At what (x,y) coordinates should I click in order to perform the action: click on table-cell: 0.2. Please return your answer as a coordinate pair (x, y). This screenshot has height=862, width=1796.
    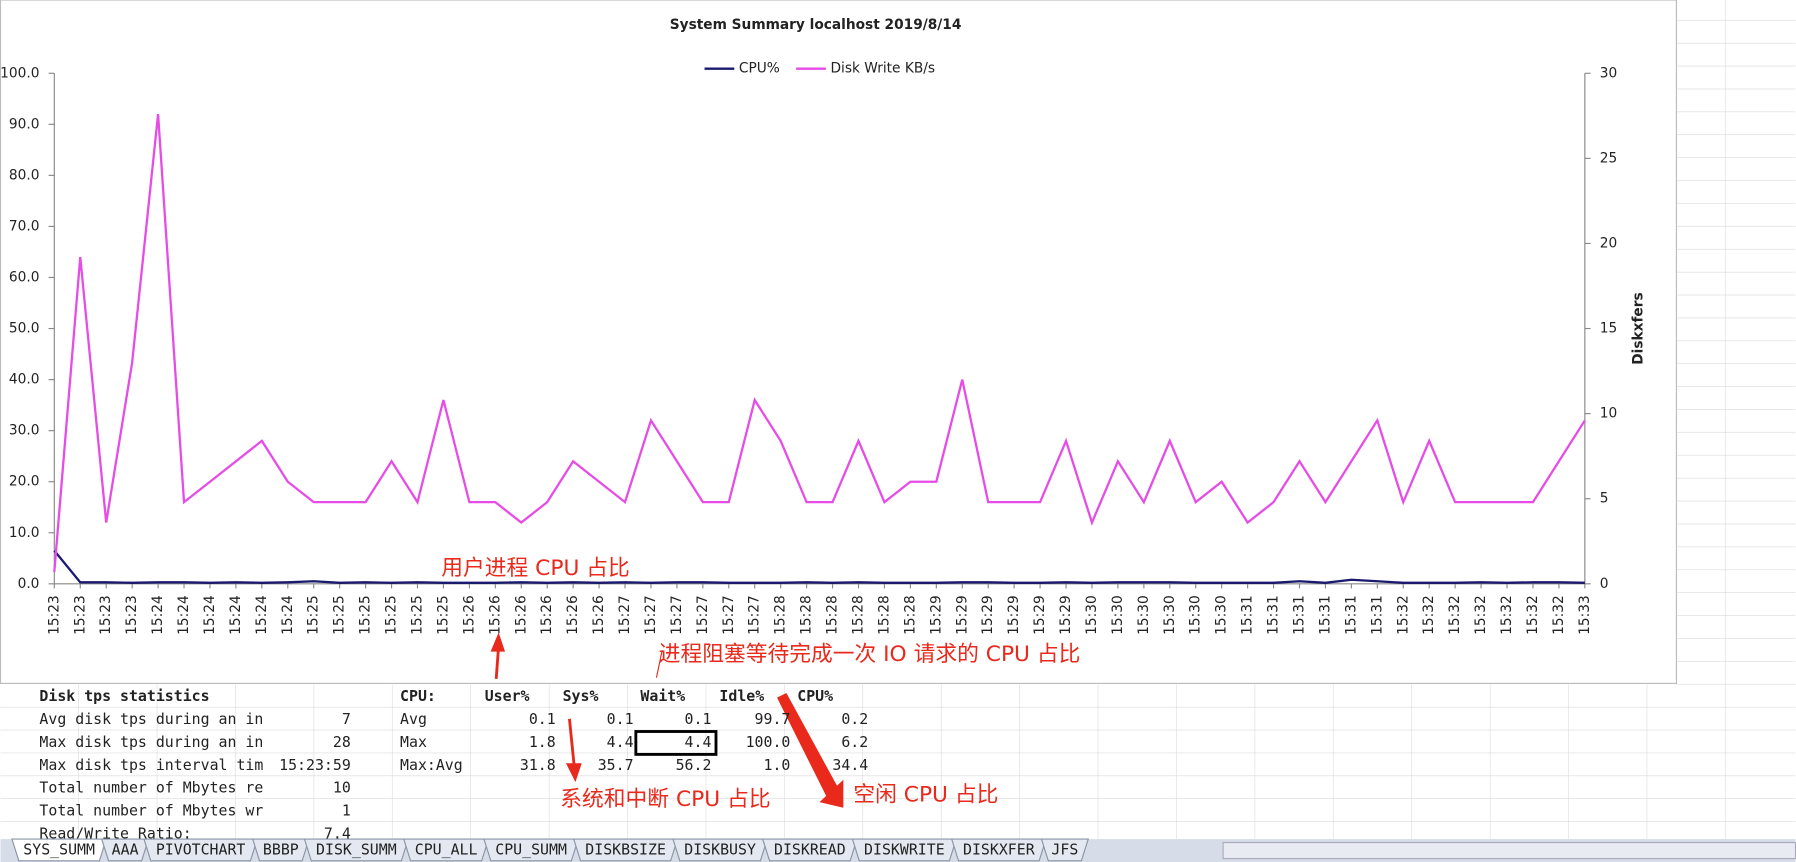
    Looking at the image, I should click on (854, 719).